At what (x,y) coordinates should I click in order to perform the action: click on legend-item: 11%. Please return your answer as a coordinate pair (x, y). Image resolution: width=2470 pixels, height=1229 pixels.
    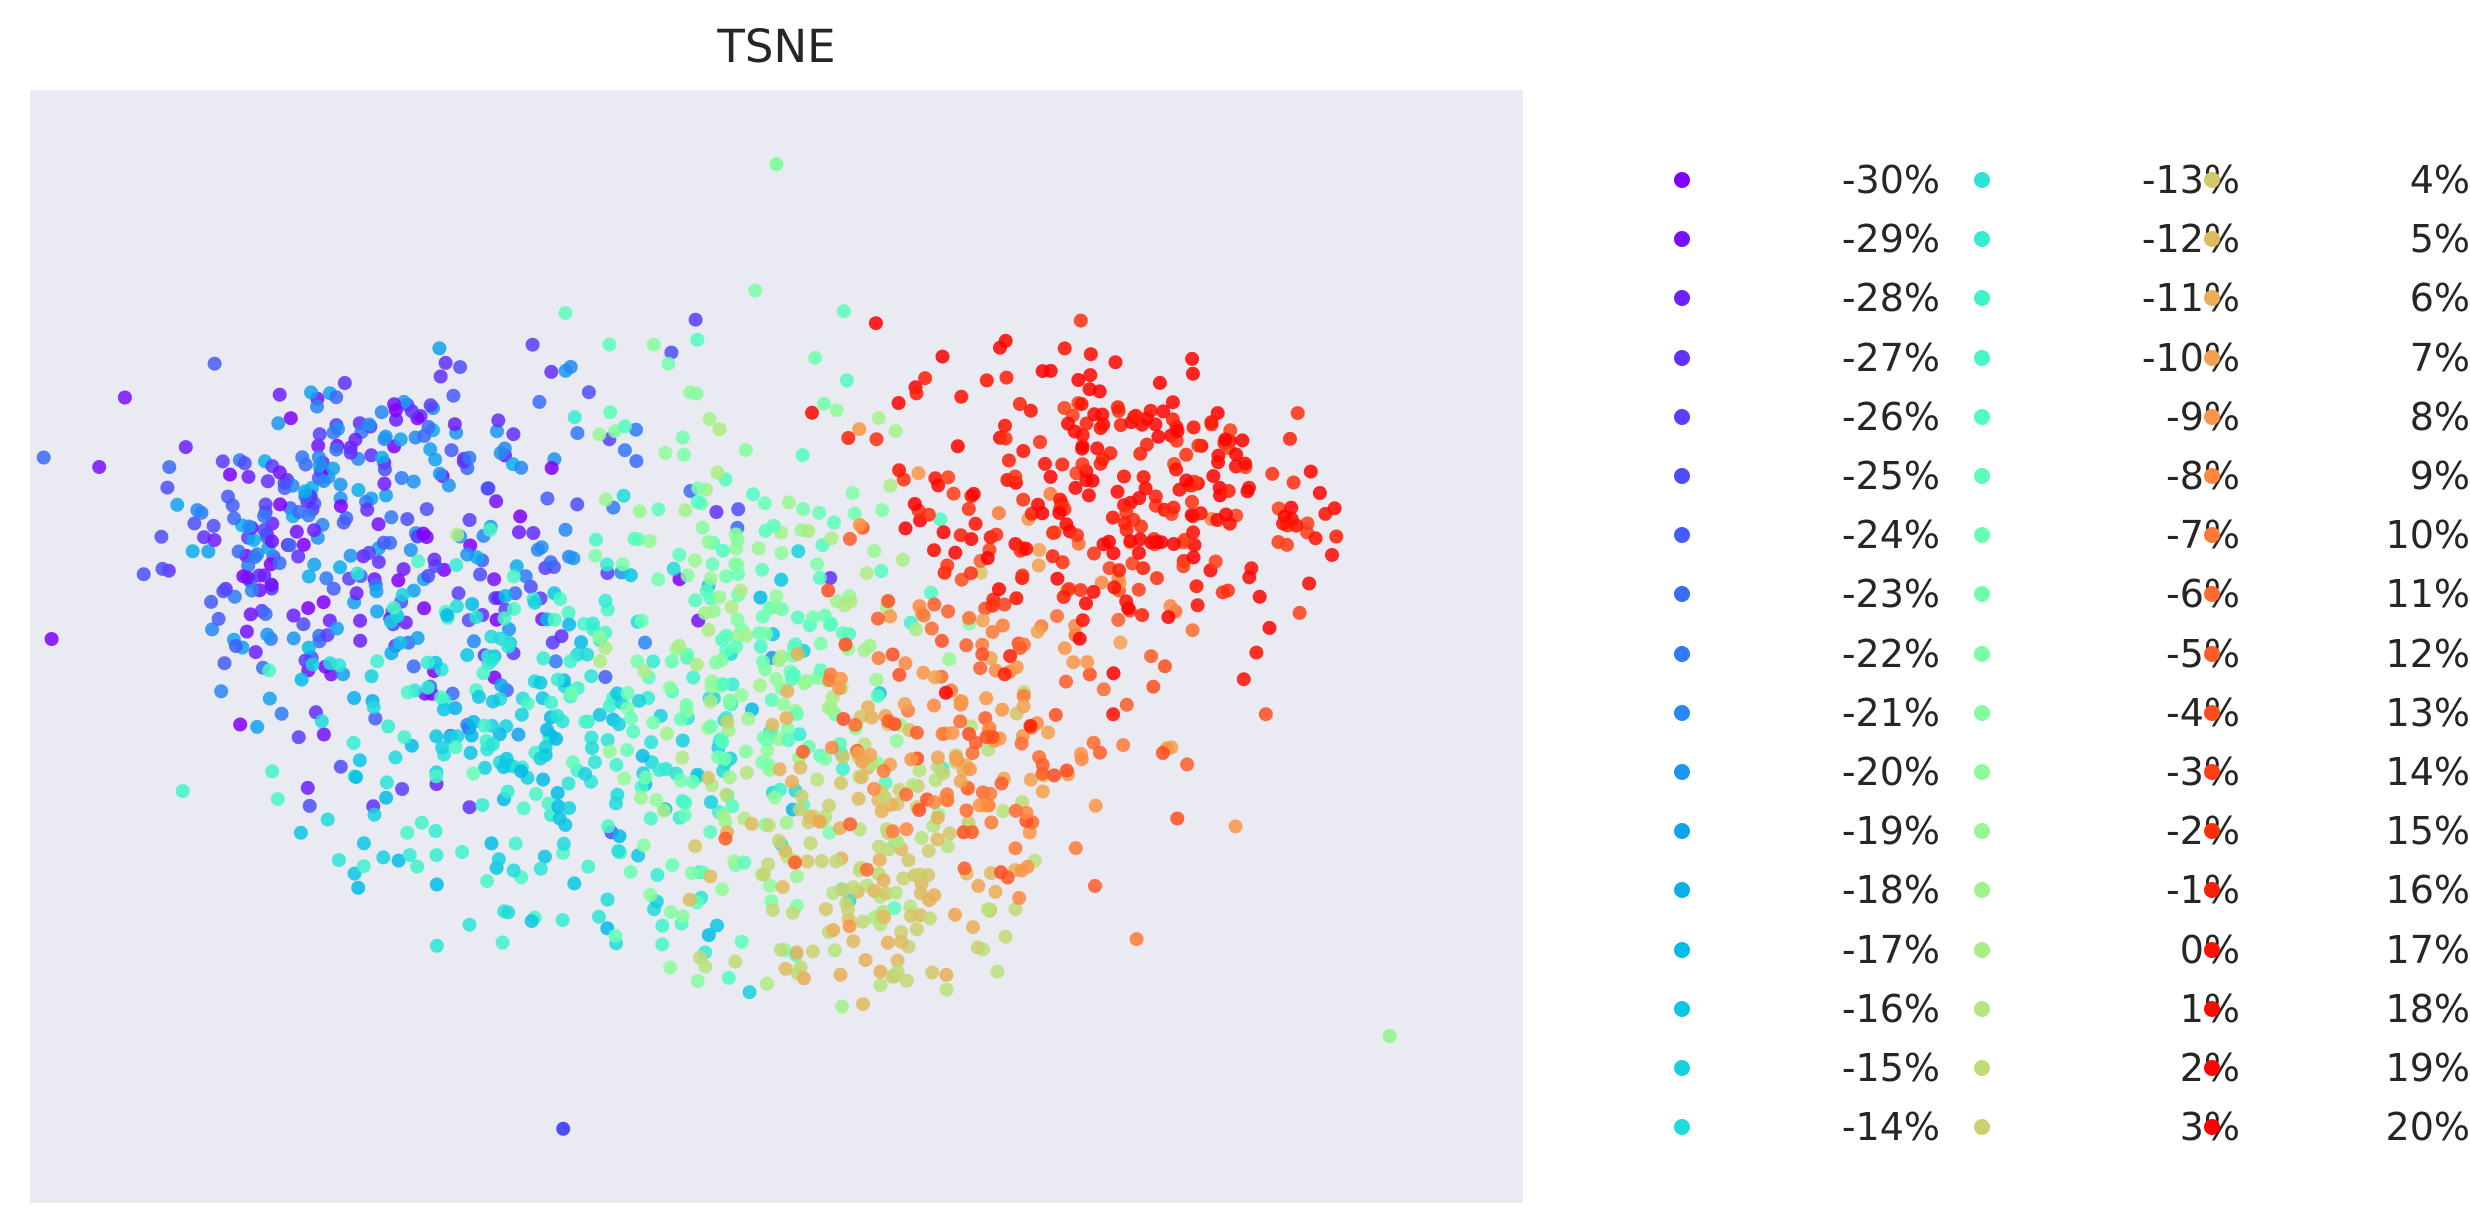
    Looking at the image, I should click on (2320, 594).